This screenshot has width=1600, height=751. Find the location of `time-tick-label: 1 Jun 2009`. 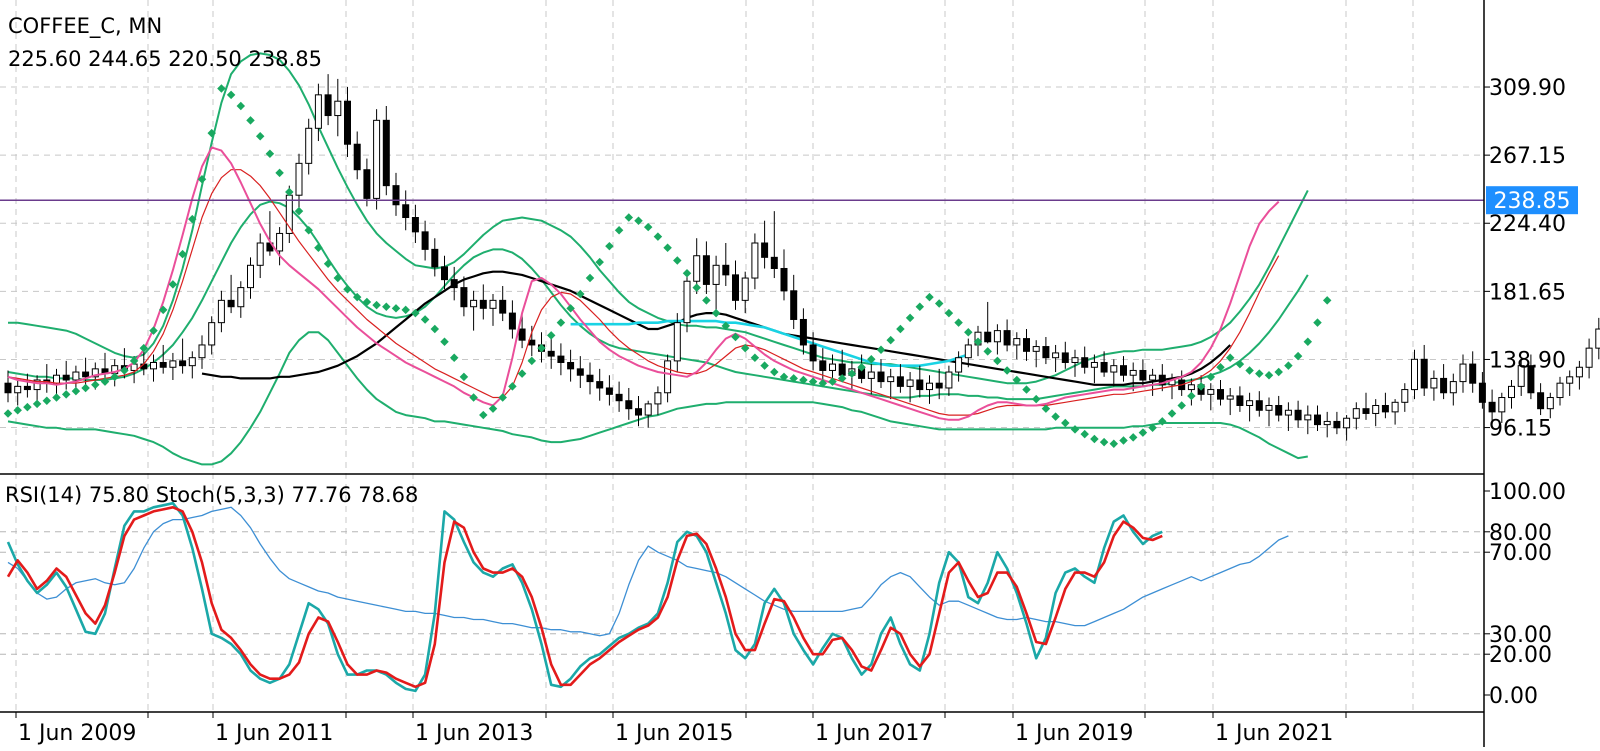

time-tick-label: 1 Jun 2009 is located at coordinates (77, 733).